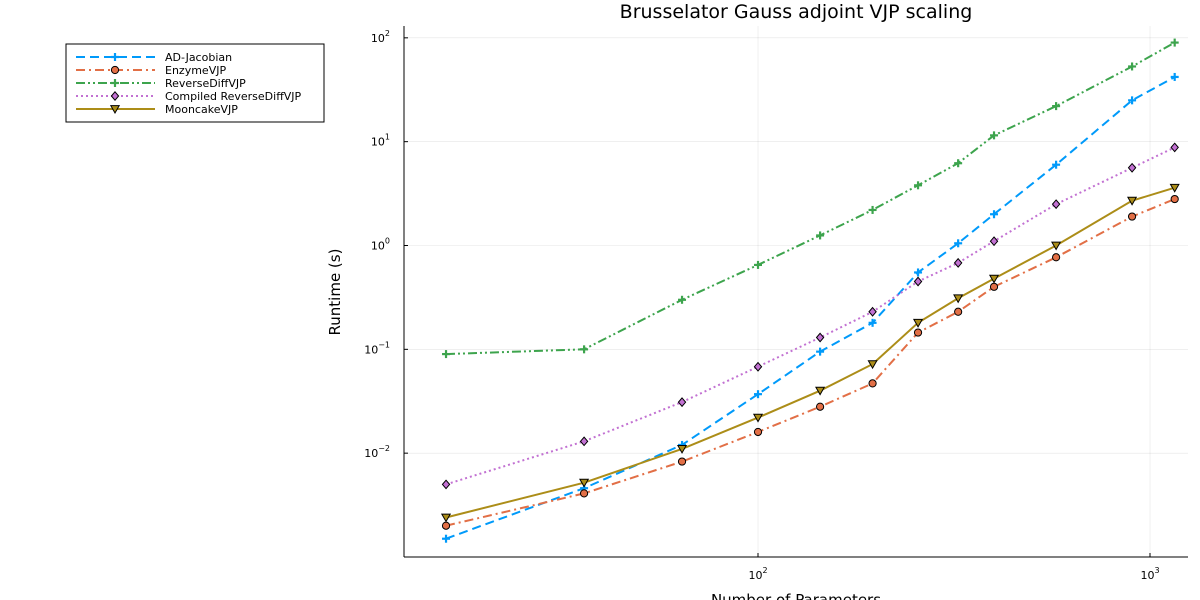  I want to click on legend-entry: Compiled ReverseDiffVJP, so click(189, 96).